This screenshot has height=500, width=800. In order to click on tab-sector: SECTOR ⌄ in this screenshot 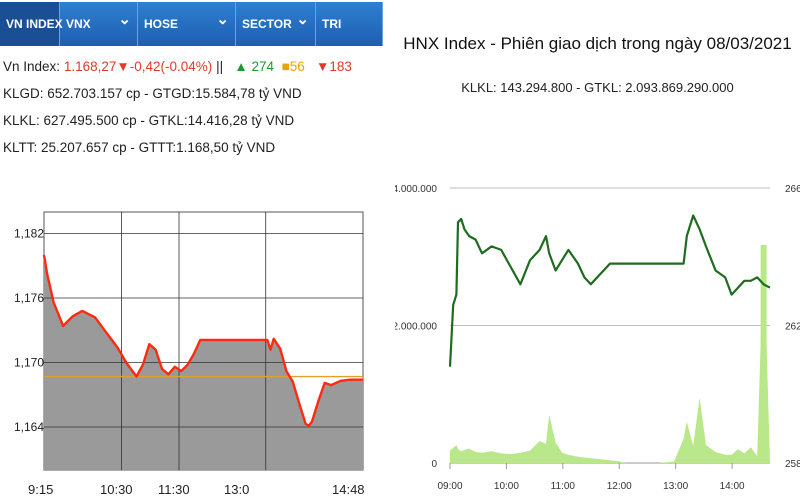, I will do `click(276, 24)`.